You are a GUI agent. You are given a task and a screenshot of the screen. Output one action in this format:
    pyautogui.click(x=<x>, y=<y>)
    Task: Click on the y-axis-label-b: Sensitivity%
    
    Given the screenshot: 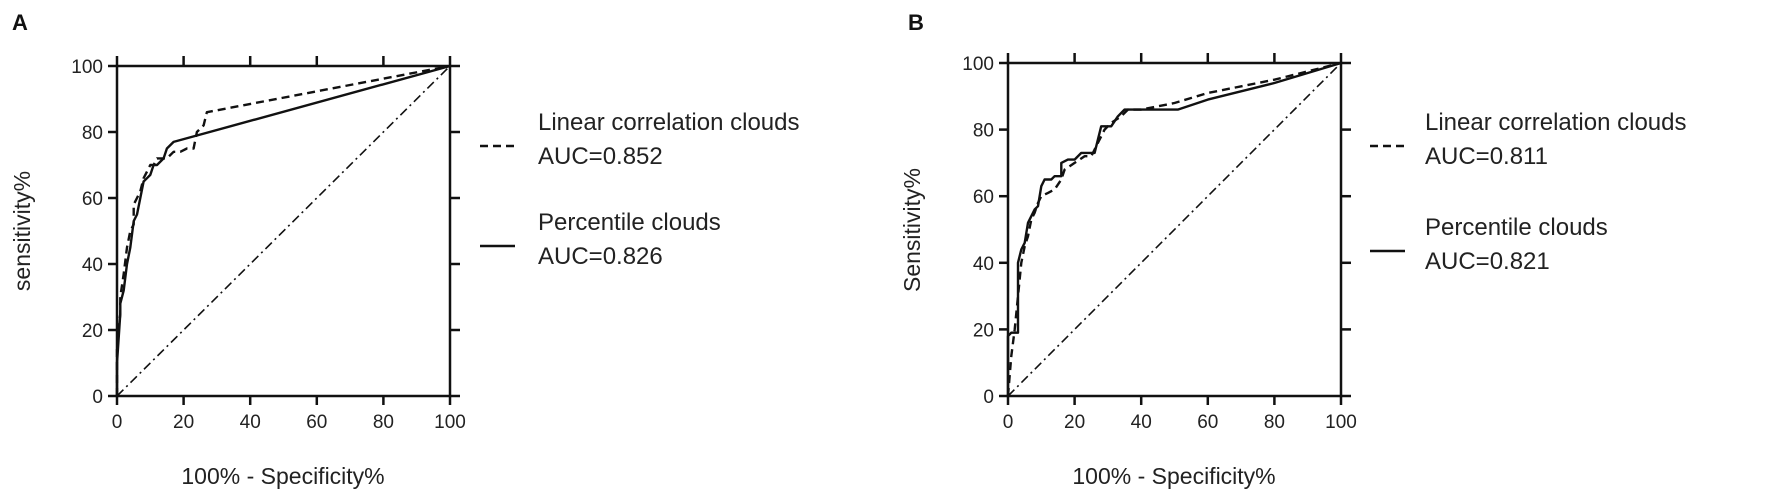 What is the action you would take?
    pyautogui.click(x=912, y=230)
    